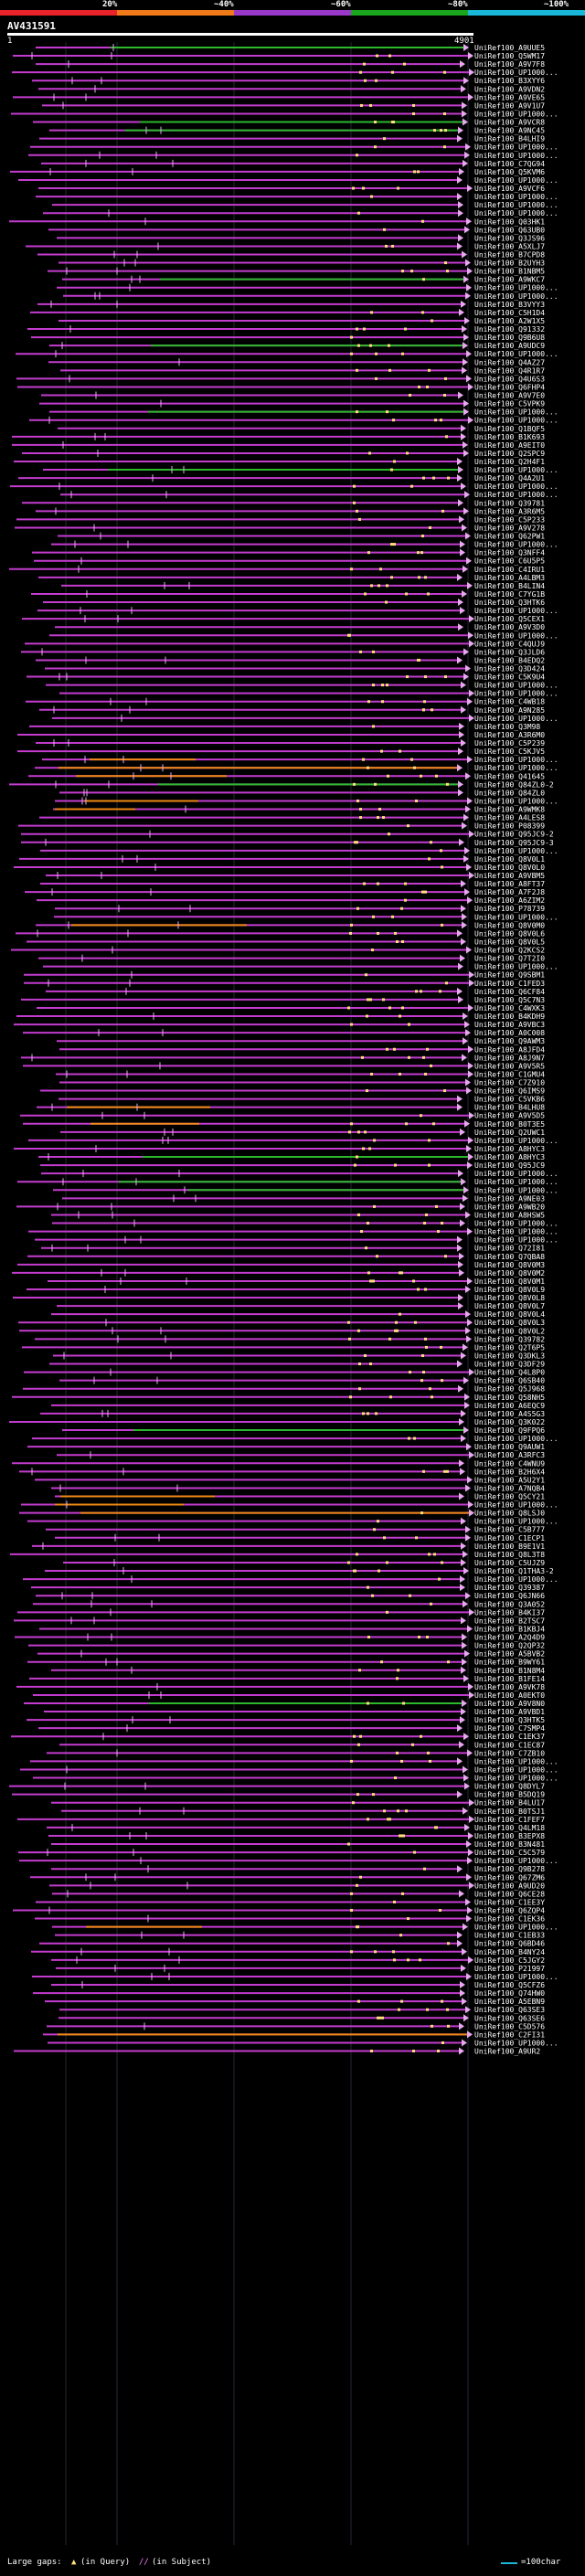 This screenshot has height=2576, width=585. What do you see at coordinates (510, 984) in the screenshot?
I see `hit-label: UniRef100_C1FED3` at bounding box center [510, 984].